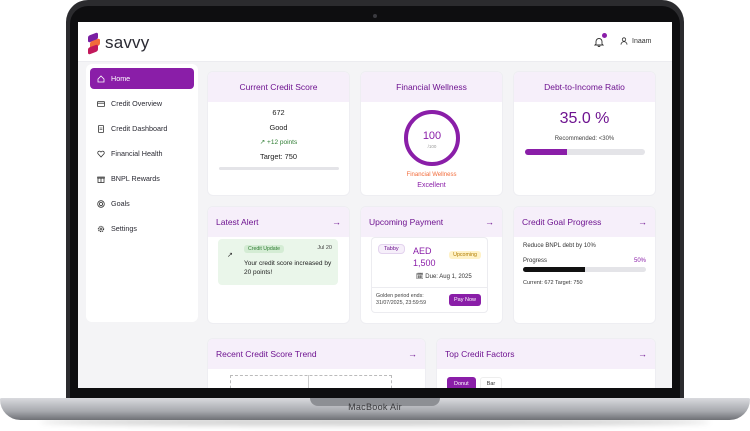 The width and height of the screenshot is (750, 431). Describe the element at coordinates (431, 185) in the screenshot. I see `wellness-status: Excellent` at that location.